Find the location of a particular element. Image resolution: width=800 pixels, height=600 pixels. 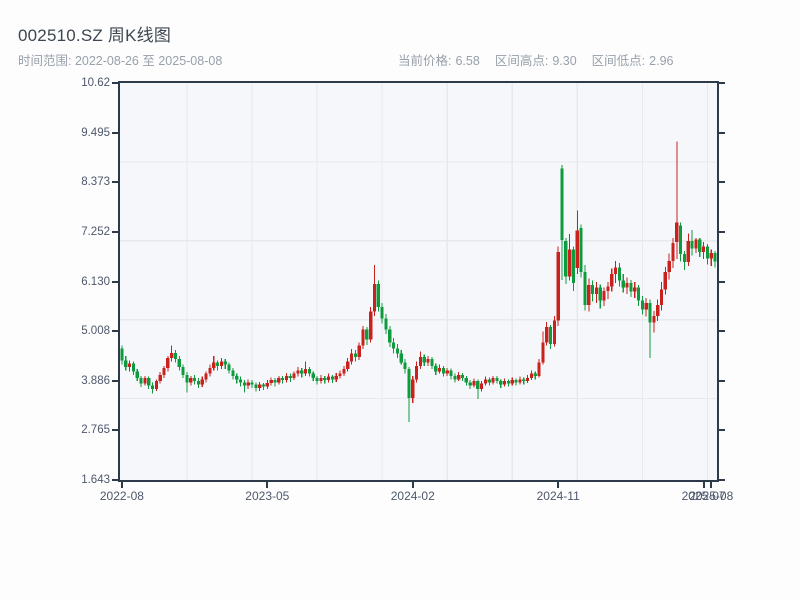

x-tick-label: 2023-05 is located at coordinates (267, 496).